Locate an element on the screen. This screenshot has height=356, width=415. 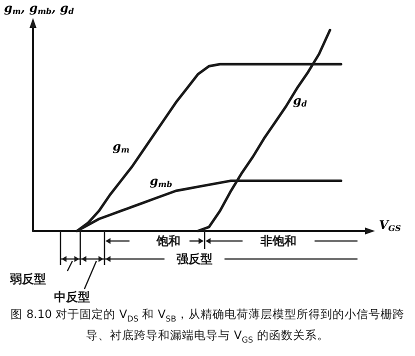
text: 弱反型 is located at coordinates (28, 279).